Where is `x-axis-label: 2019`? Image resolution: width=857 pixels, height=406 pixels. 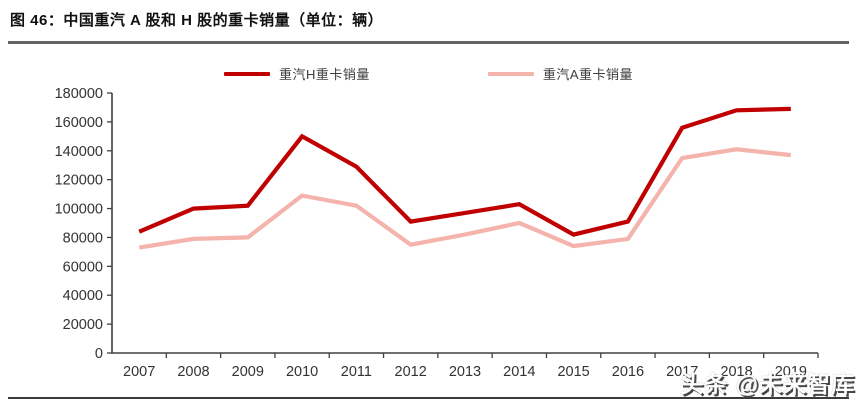 x-axis-label: 2019 is located at coordinates (791, 372).